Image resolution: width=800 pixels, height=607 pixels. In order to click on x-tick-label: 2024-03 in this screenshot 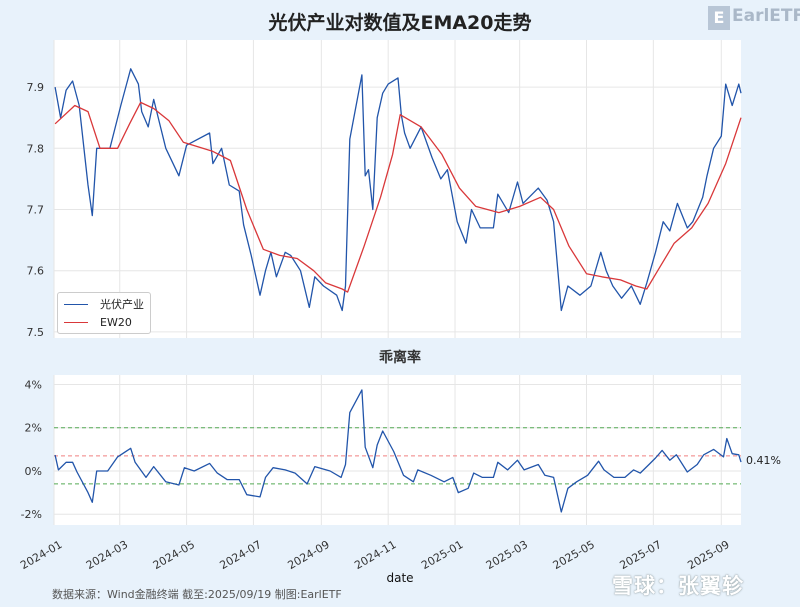, I will do `click(107, 555)`.